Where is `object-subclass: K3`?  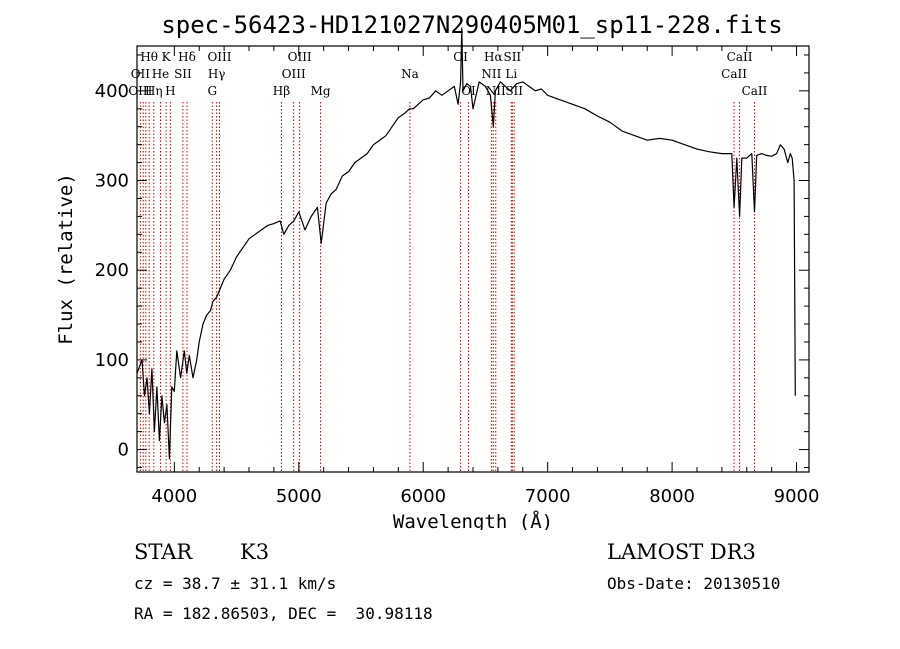 object-subclass: K3 is located at coordinates (255, 552).